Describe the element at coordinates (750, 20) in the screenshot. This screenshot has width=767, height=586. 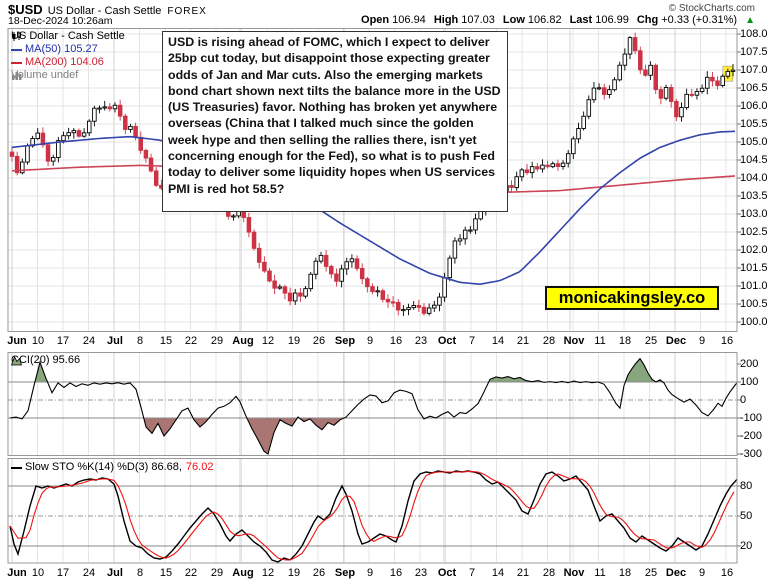
I see `change-direction-icon: ▲` at that location.